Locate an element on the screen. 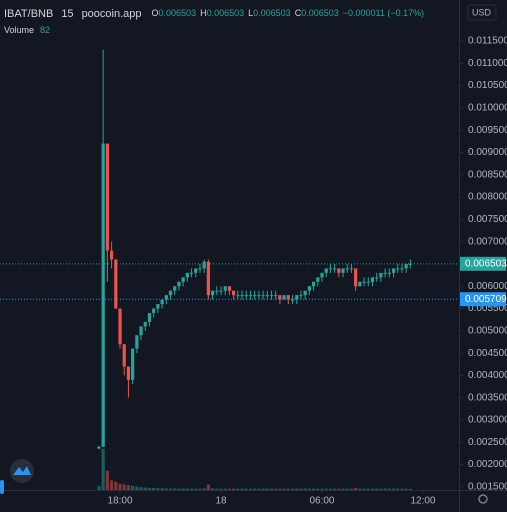 The height and width of the screenshot is (512, 507). y-tick-label: 0.002000 is located at coordinates (487, 464).